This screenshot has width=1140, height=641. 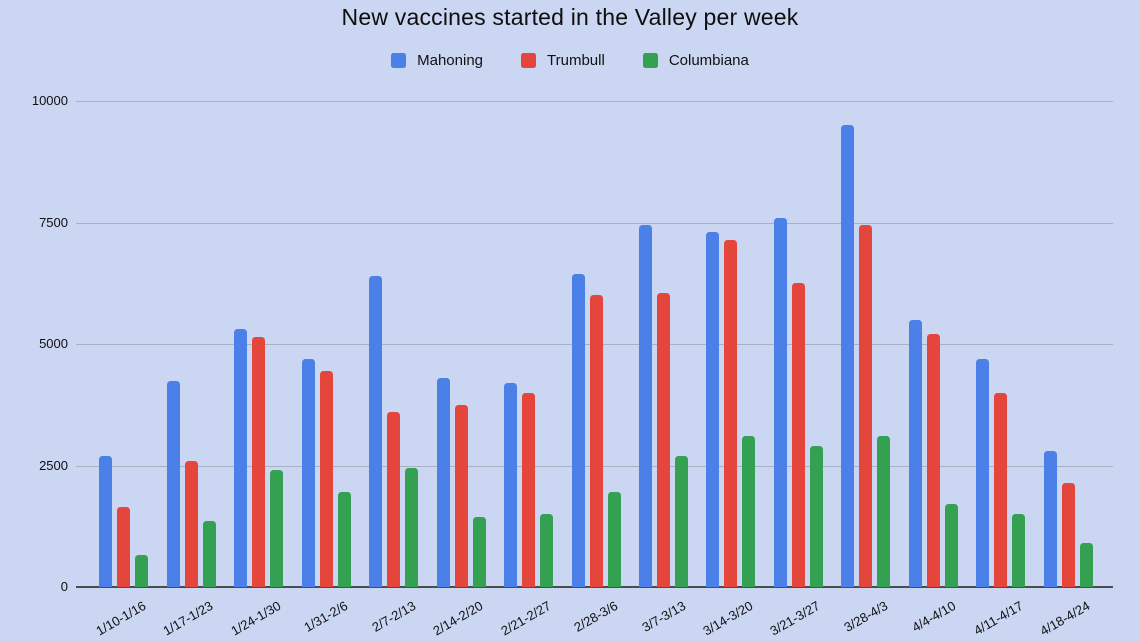 I want to click on x-label-cell: 2/14-2/20, so click(x=460, y=614).